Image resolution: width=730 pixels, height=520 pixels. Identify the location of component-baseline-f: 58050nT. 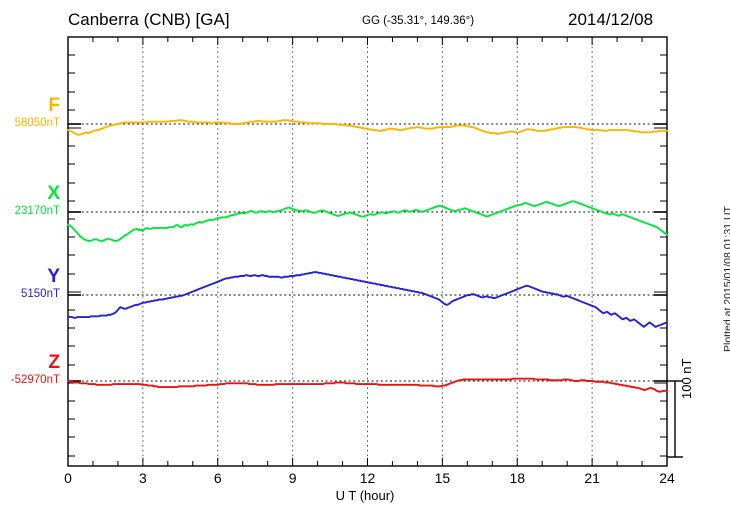
(37, 123).